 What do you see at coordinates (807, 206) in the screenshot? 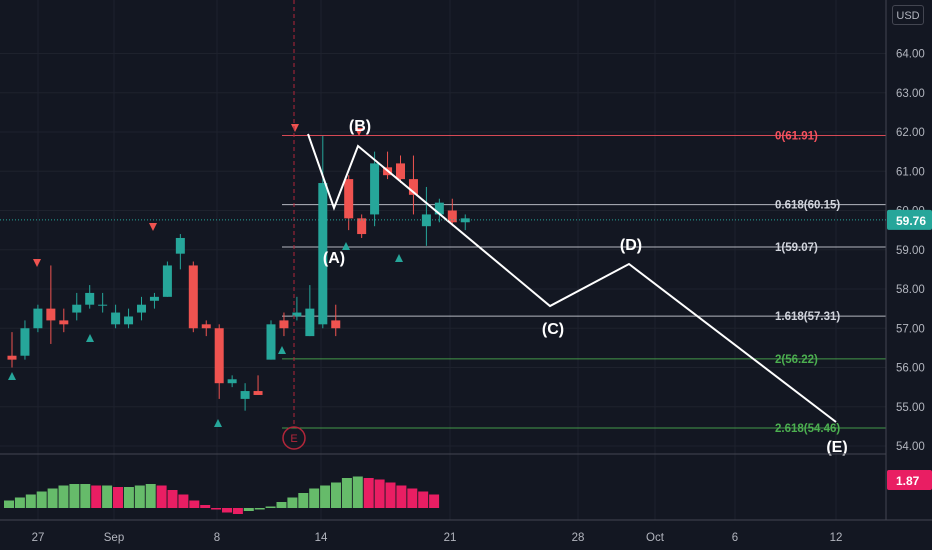
I see `fib-level-label: 0.618(60.15)` at bounding box center [807, 206].